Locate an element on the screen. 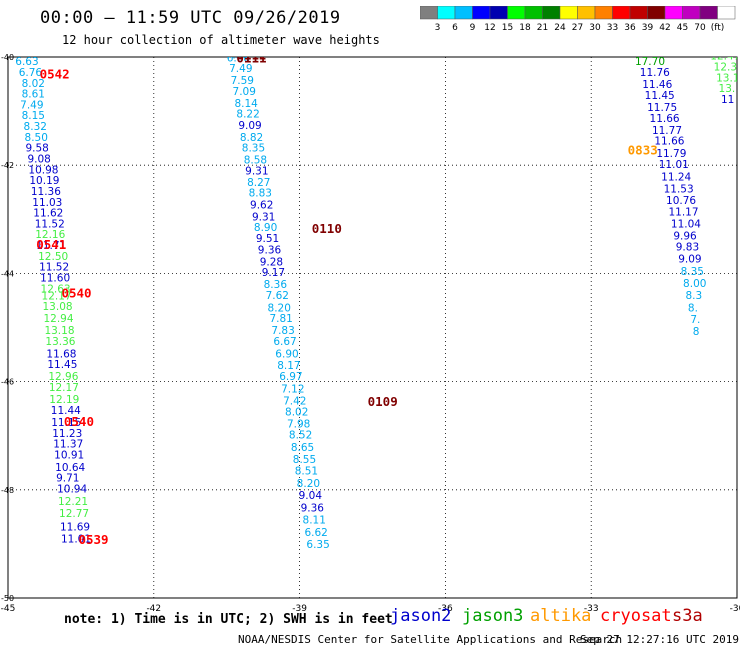  wave-height-value: 6.63 is located at coordinates (26, 62).